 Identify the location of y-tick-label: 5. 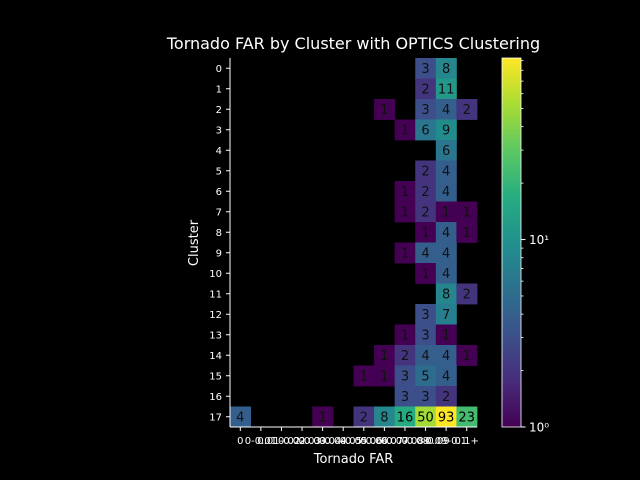
(219, 171).